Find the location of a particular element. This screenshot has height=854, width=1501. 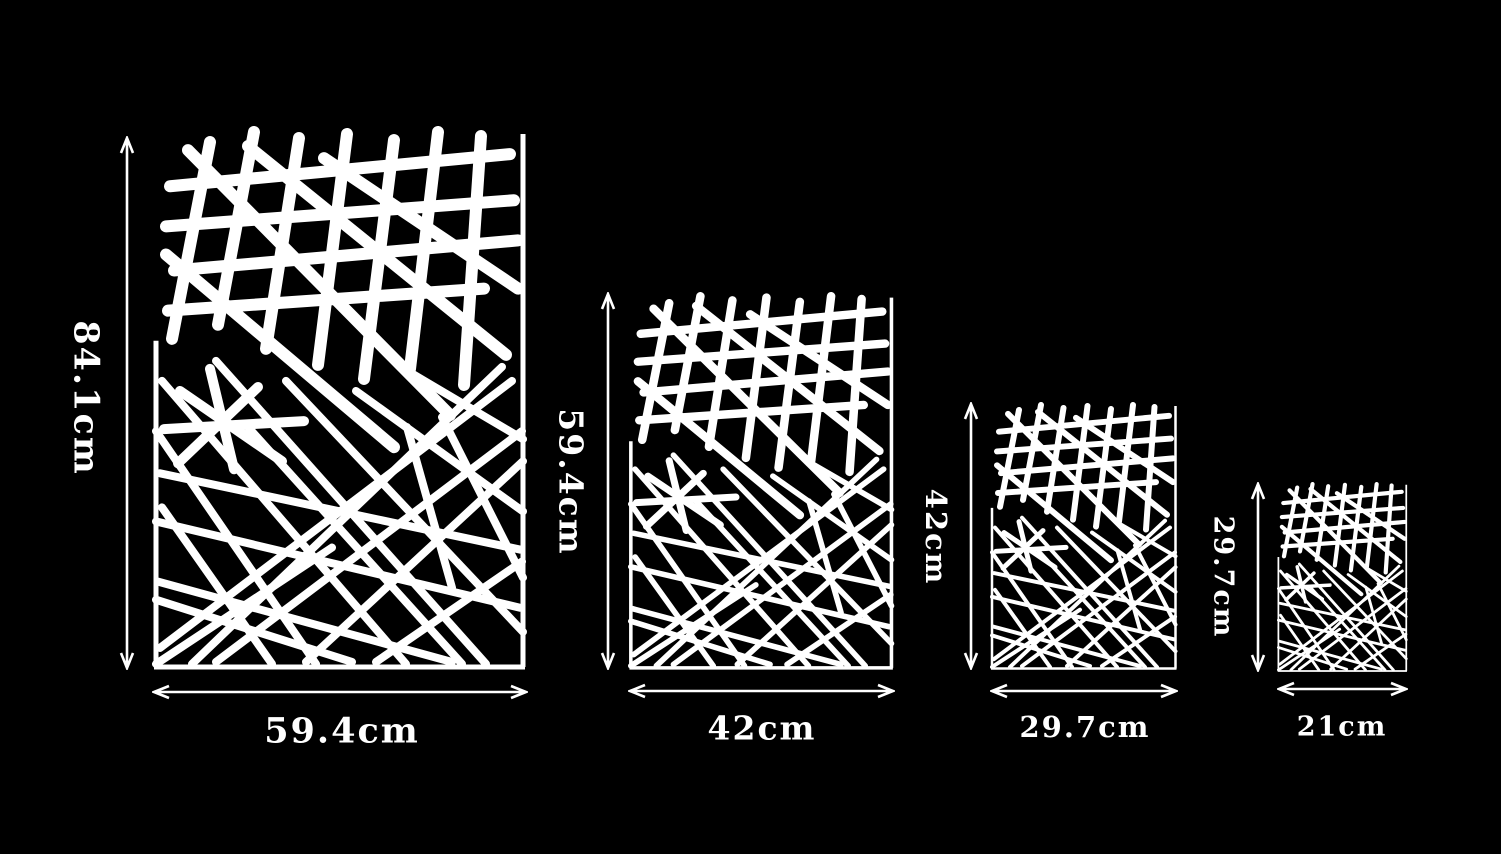

artwork-a4 is located at coordinates (1342, 577).